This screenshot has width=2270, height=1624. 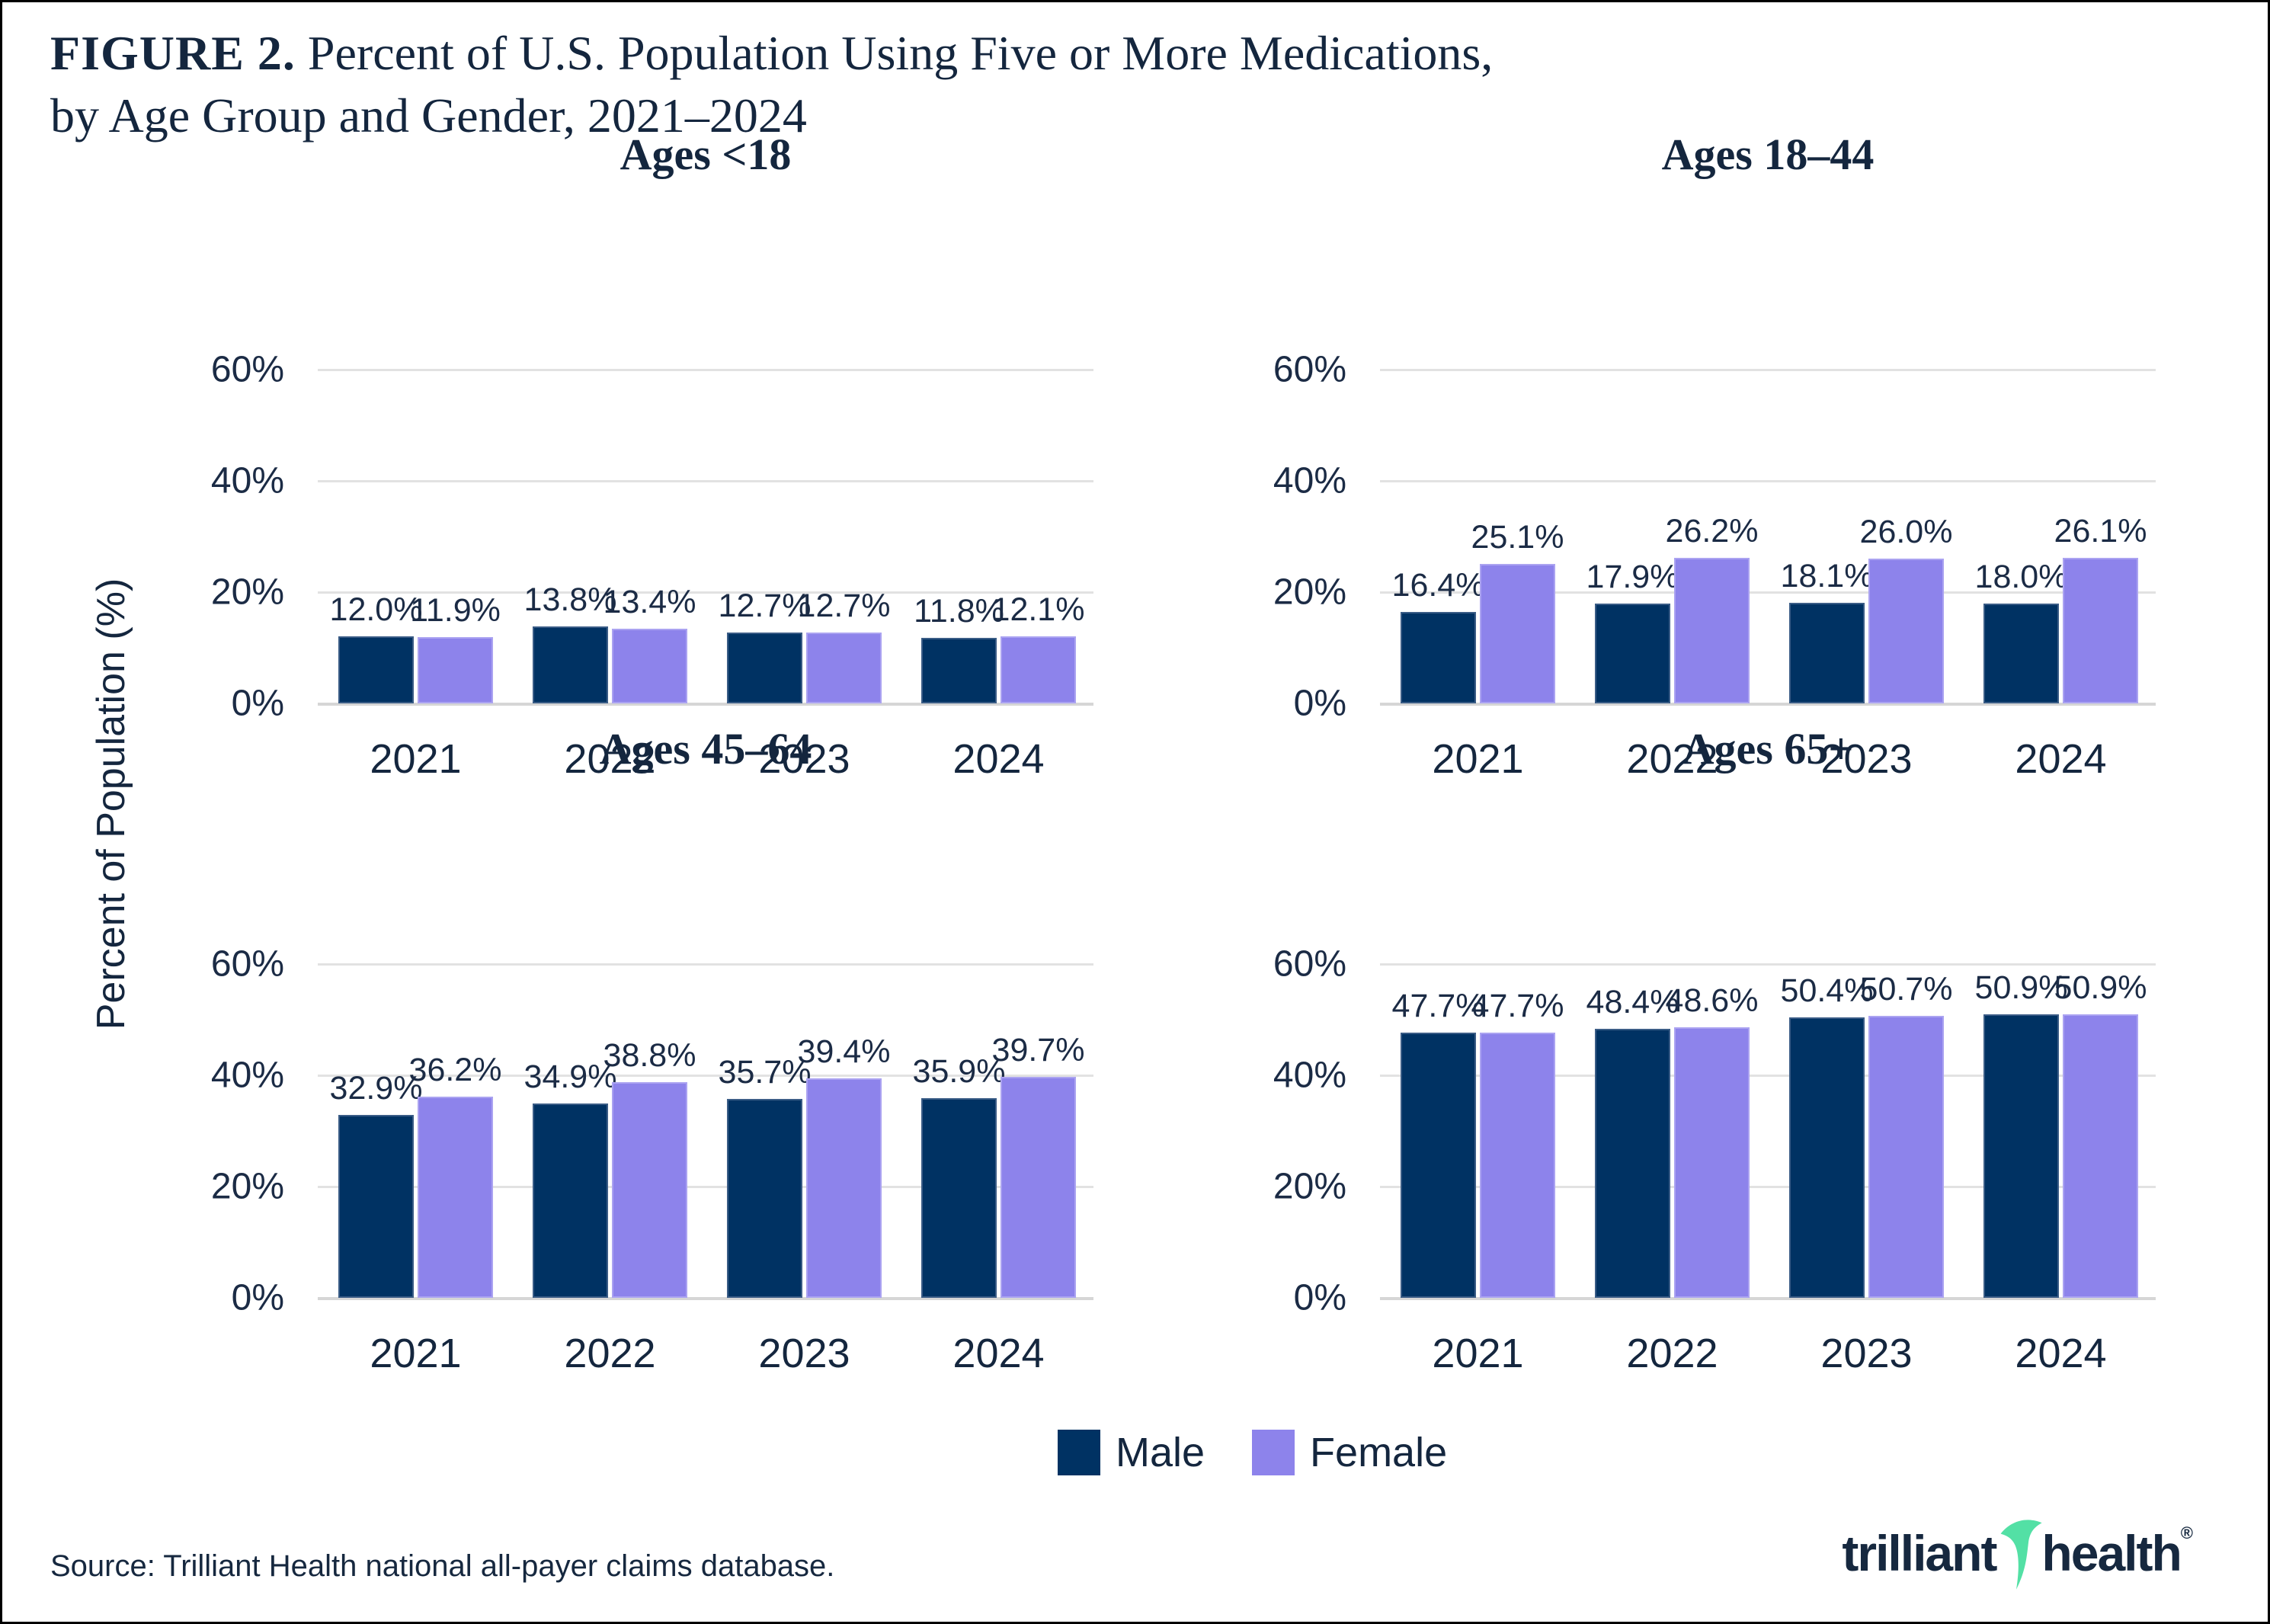 I want to click on male-value-label-2021: 12.0%, so click(x=376, y=610).